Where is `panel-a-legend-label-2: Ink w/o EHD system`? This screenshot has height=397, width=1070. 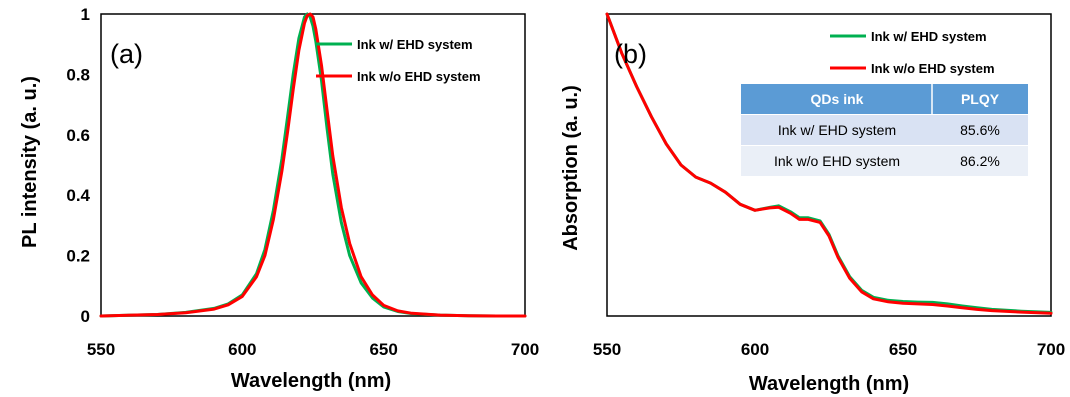 panel-a-legend-label-2: Ink w/o EHD system is located at coordinates (419, 76).